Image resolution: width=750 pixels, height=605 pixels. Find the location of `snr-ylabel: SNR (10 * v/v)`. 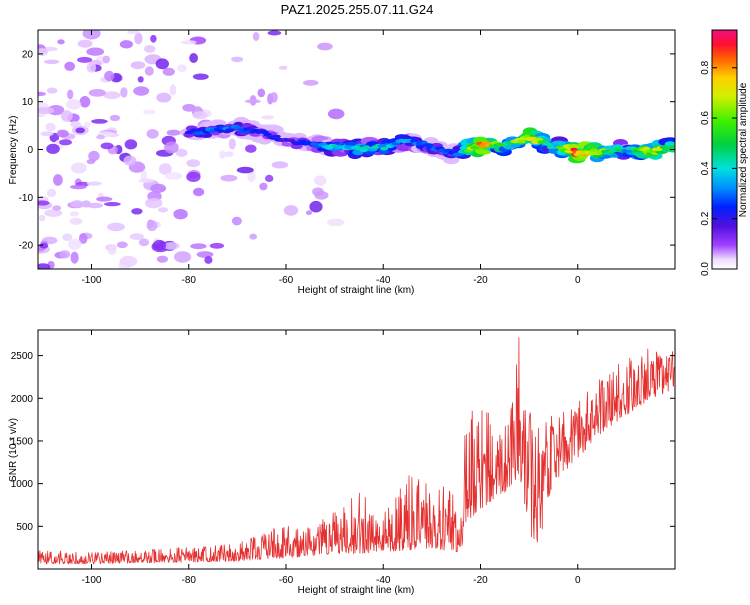

snr-ylabel: SNR (10 * v/v) is located at coordinates (13, 450).